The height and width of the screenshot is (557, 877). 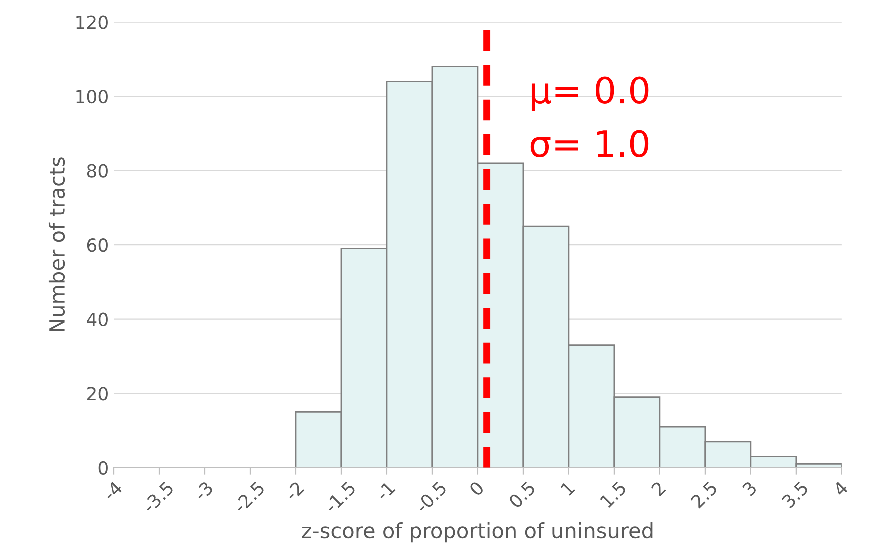 I want to click on annotation: σ= 1.0, so click(x=589, y=144).